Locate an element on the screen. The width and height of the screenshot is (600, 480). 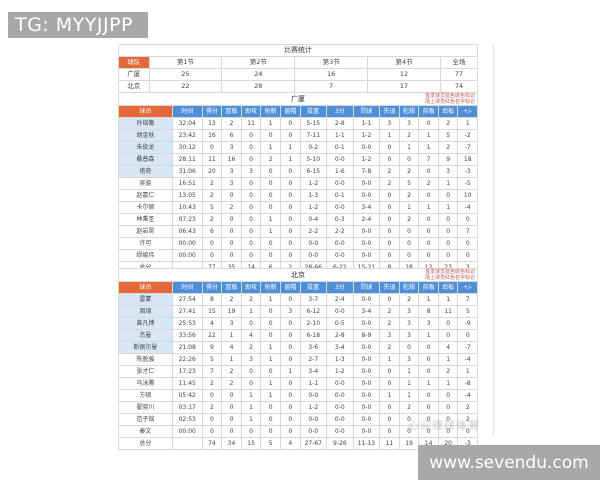
table-row: 塔奇 31:06 20 3 3 0 0 6-15 1-6 7-8 2 2 0 3 -3 is located at coordinates (298, 171).